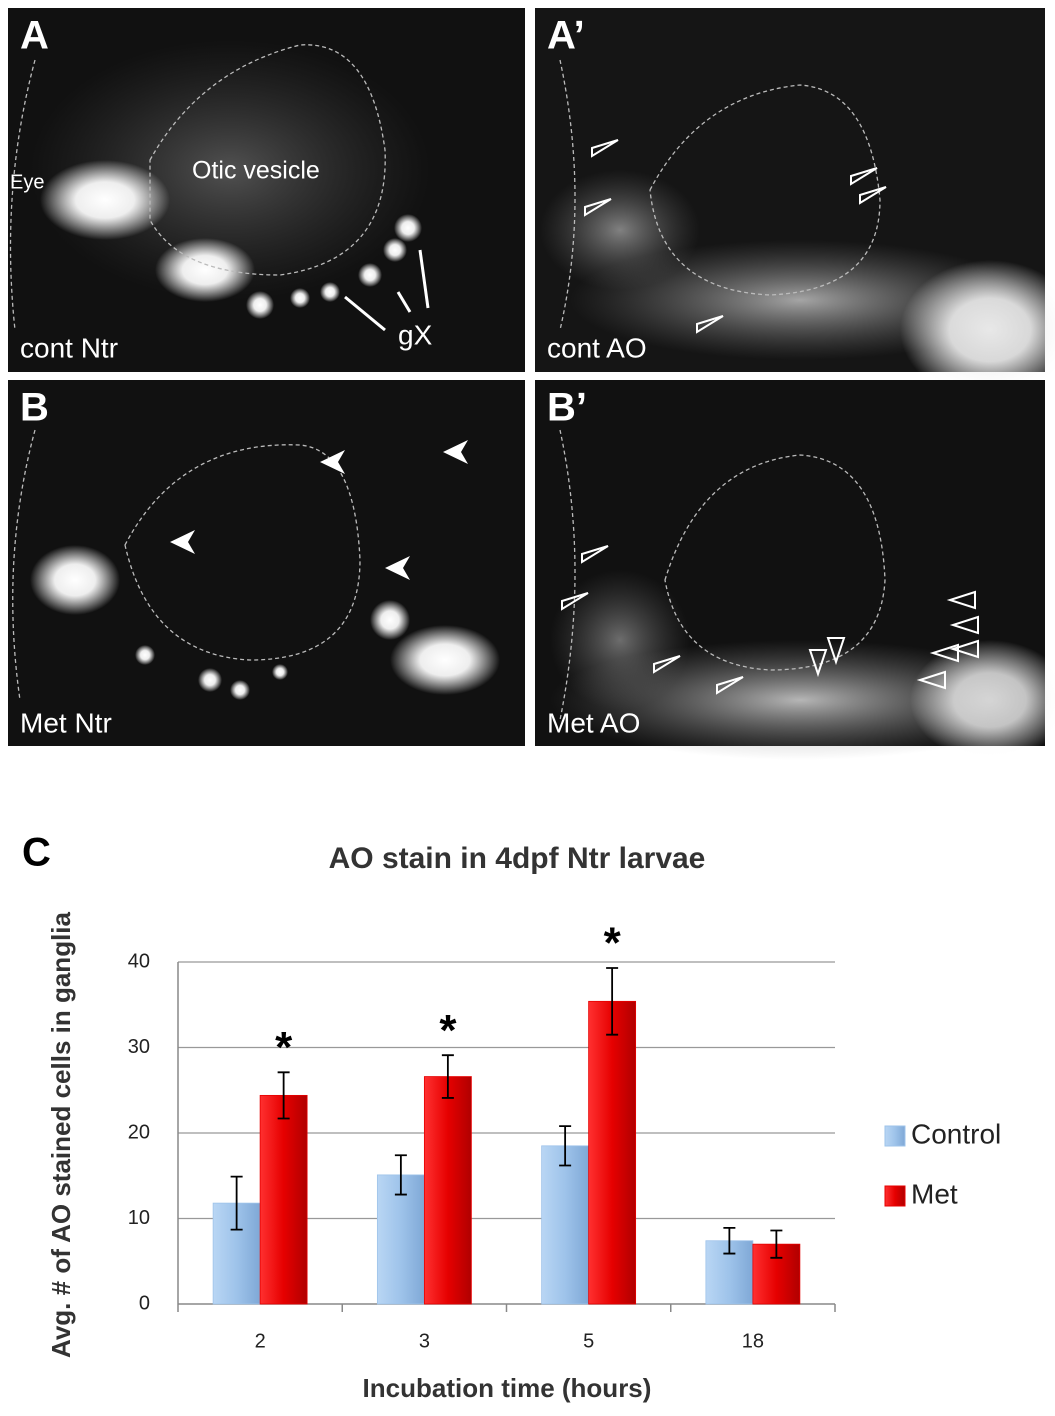 This screenshot has width=1055, height=1416. What do you see at coordinates (795, 204) in the screenshot?
I see `micrograph-a-prime: A’ cont AO` at bounding box center [795, 204].